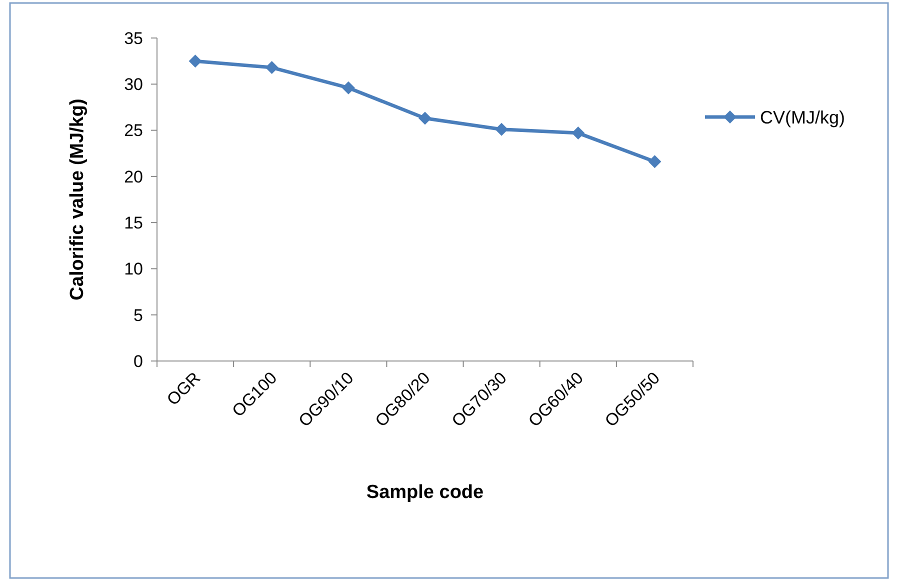 Image resolution: width=899 pixels, height=584 pixels. What do you see at coordinates (77, 199) in the screenshot?
I see `y-axis-title: Calorific value (MJ/kg)` at bounding box center [77, 199].